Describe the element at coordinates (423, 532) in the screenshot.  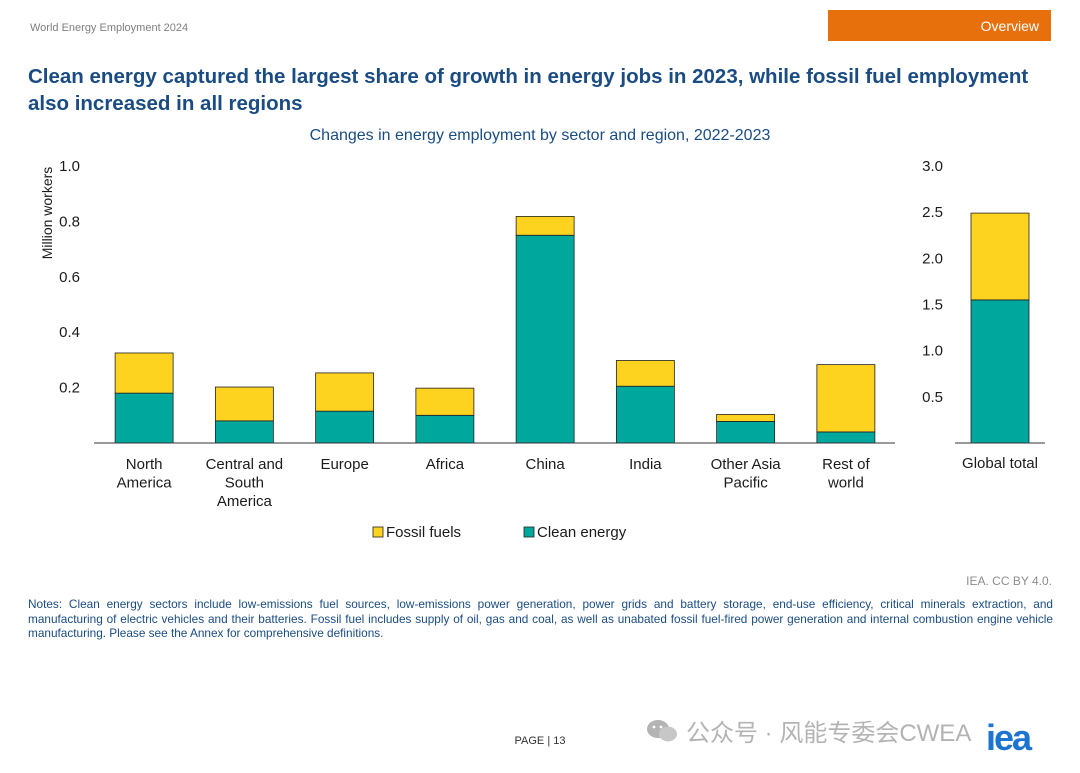
I see `legend-label-fossil-fuels: Fossil fuels` at that location.